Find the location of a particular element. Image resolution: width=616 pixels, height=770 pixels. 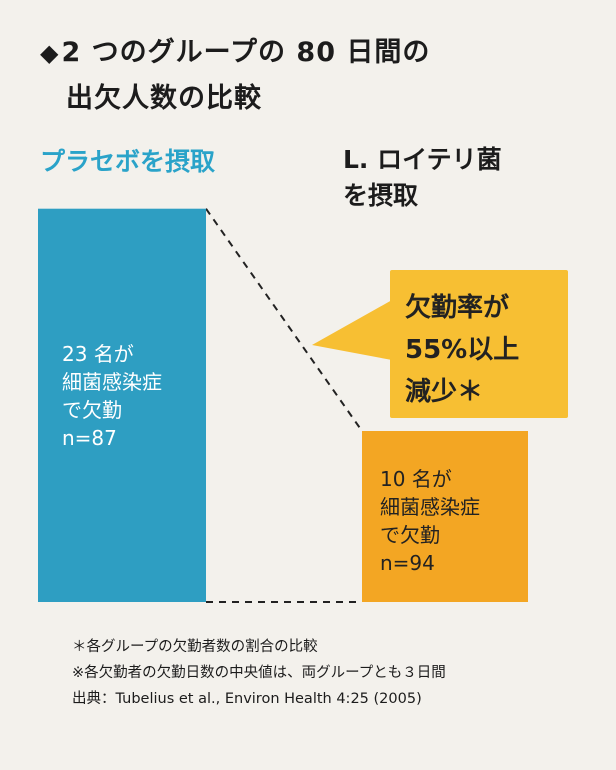

reuteri-bar-line-4: n=94 is located at coordinates (407, 563).